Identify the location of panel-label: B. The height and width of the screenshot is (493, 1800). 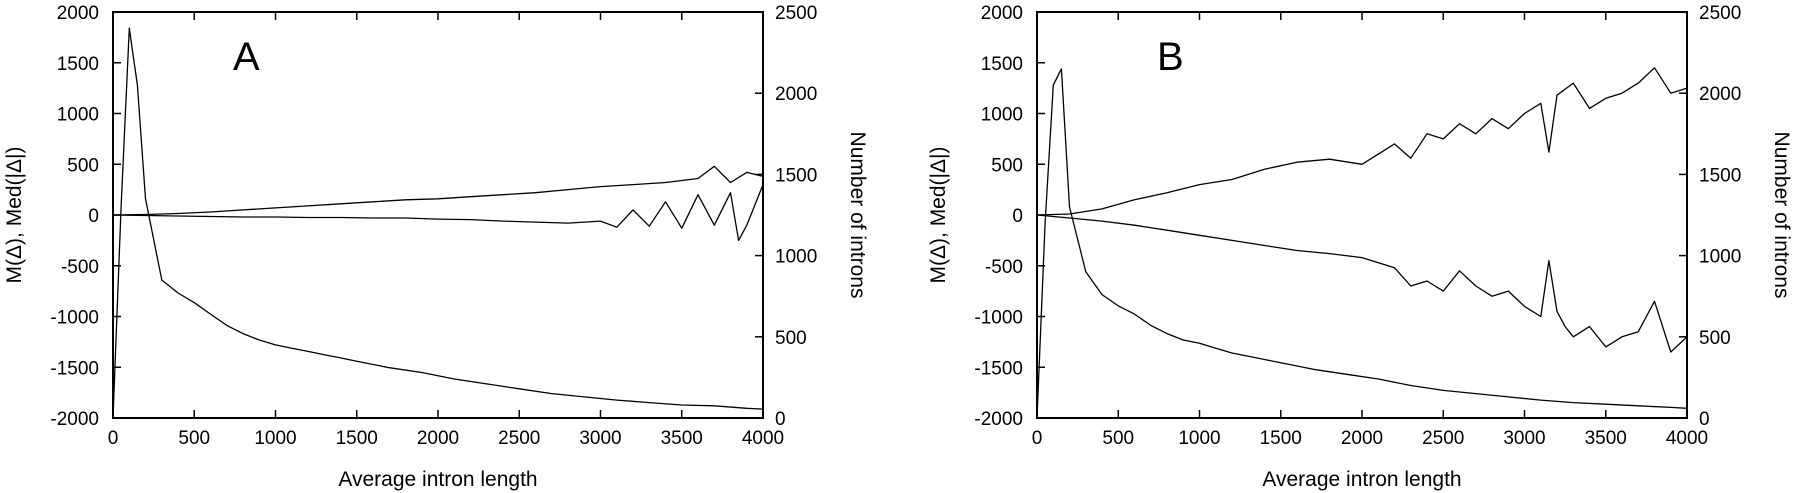
(1170, 57).